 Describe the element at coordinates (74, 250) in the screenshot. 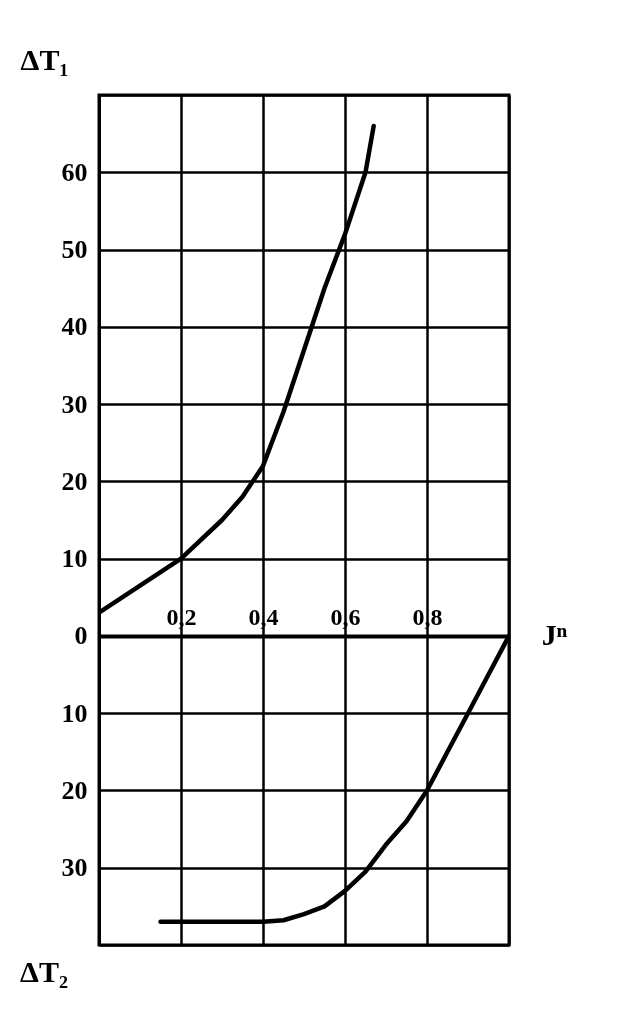

I see `y-tick-label: 50` at that location.